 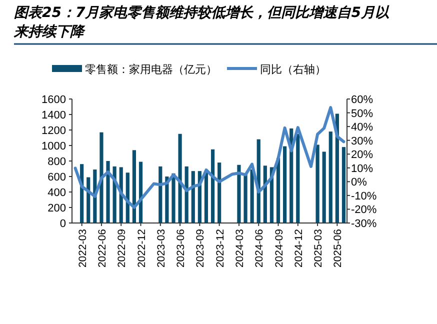 What do you see at coordinates (220, 248) in the screenshot?
I see `x-tick-label: 2023-12` at bounding box center [220, 248].